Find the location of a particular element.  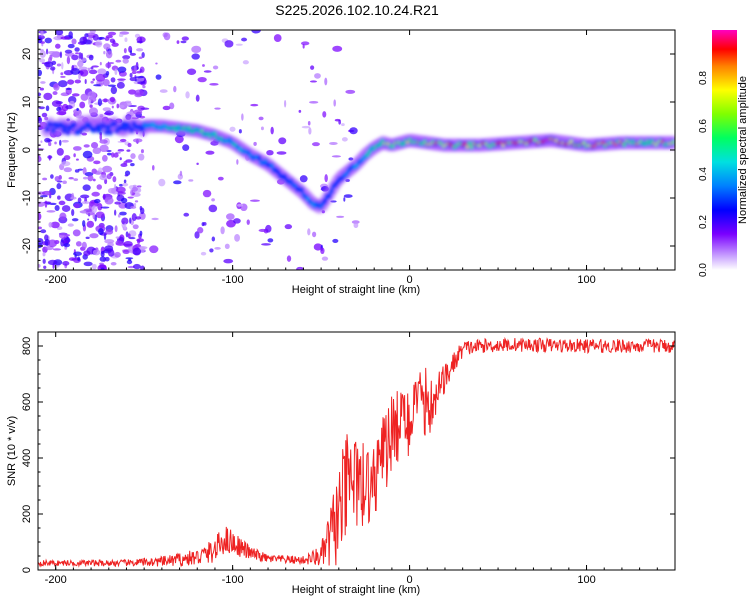

y-tick-label: 20 is located at coordinates (27, 54).